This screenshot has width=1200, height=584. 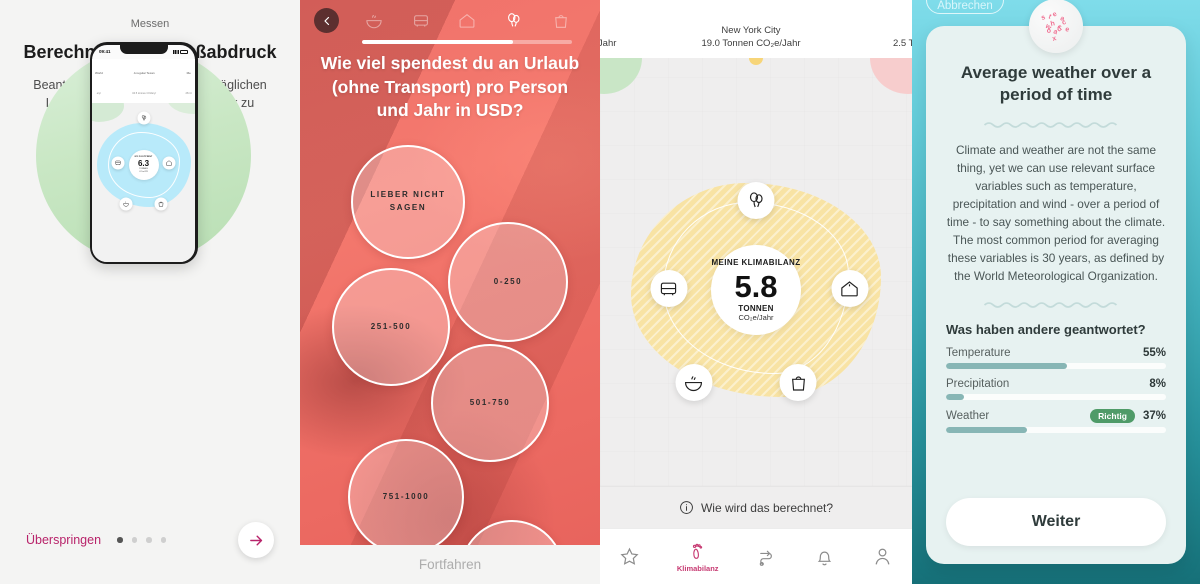 What do you see at coordinates (1054, 15) in the screenshot?
I see `svg-text: e` at bounding box center [1054, 15].